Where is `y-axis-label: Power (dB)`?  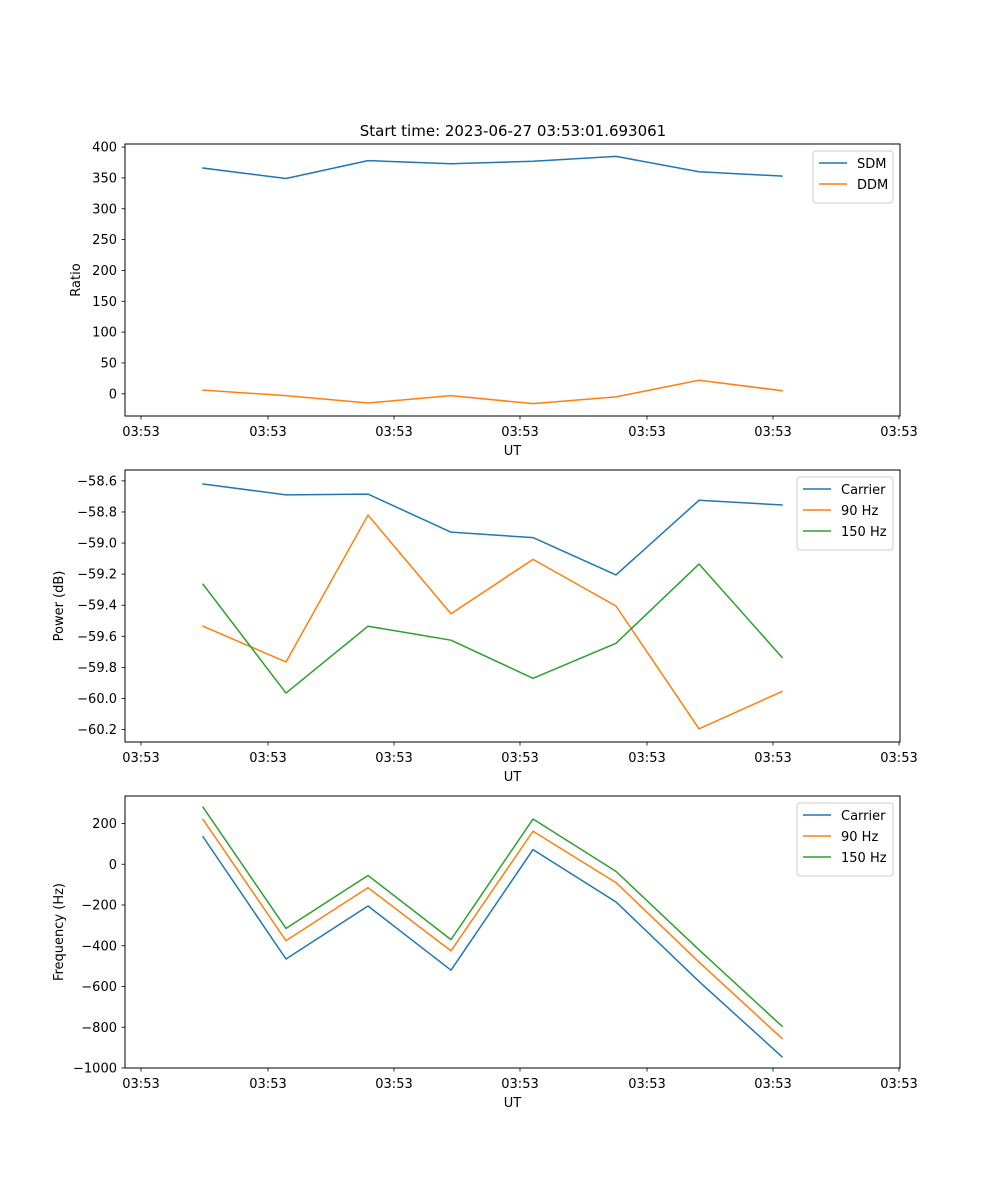
y-axis-label: Power (dB) is located at coordinates (59, 606).